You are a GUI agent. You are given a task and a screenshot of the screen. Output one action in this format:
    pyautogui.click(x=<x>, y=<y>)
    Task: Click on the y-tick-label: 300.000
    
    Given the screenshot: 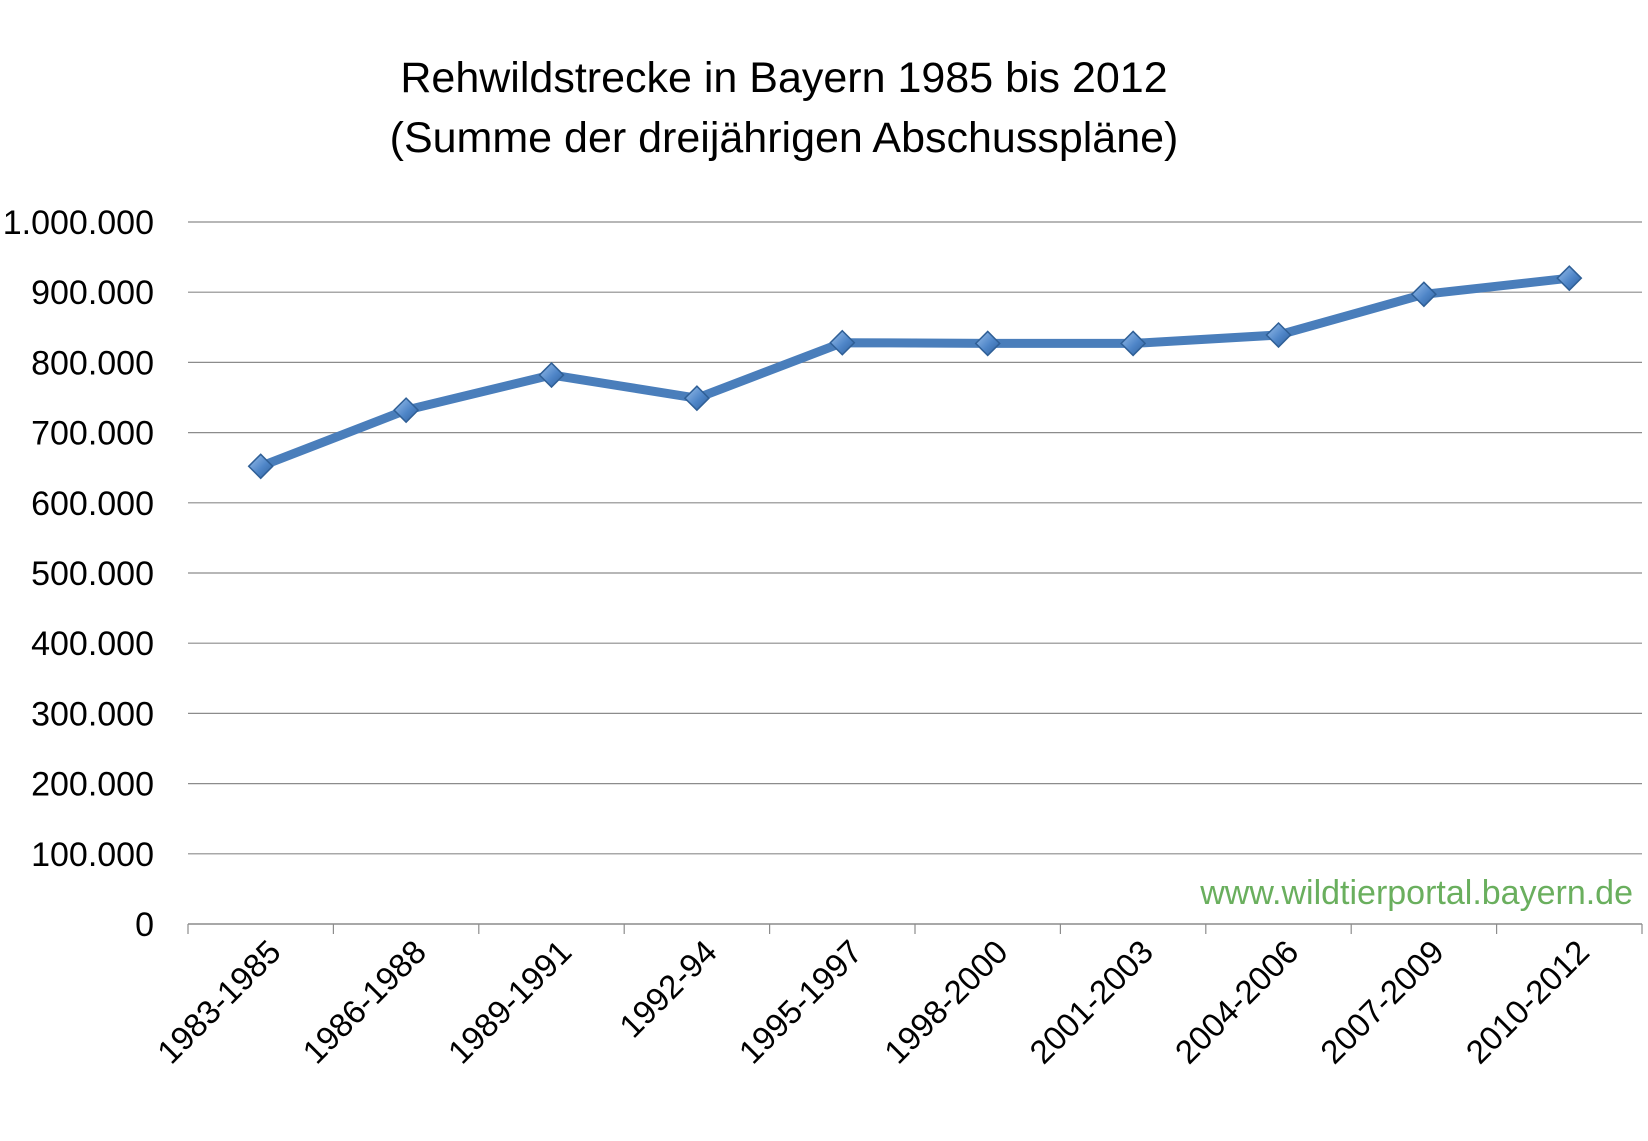 What is the action you would take?
    pyautogui.click(x=92, y=714)
    